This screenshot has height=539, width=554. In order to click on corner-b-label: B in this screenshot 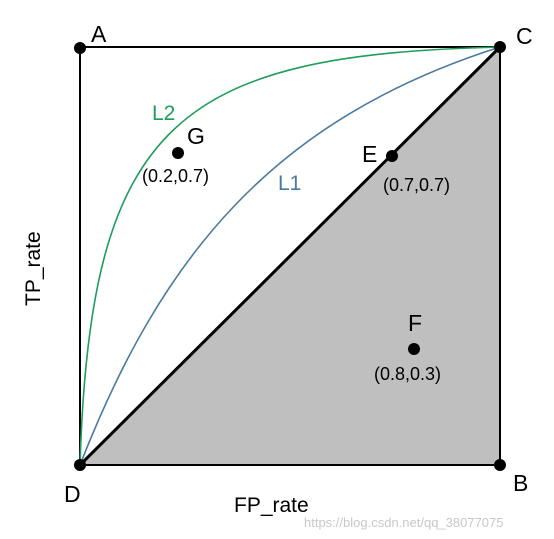, I will do `click(520, 483)`.